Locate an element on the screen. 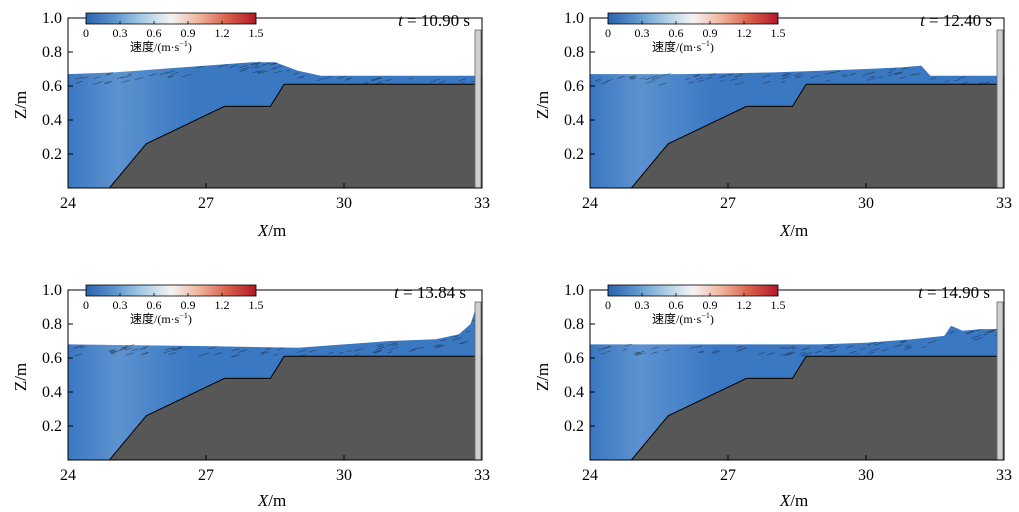 This screenshot has height=512, width=1019. time-value-0: = 10.90 s is located at coordinates (436, 20).